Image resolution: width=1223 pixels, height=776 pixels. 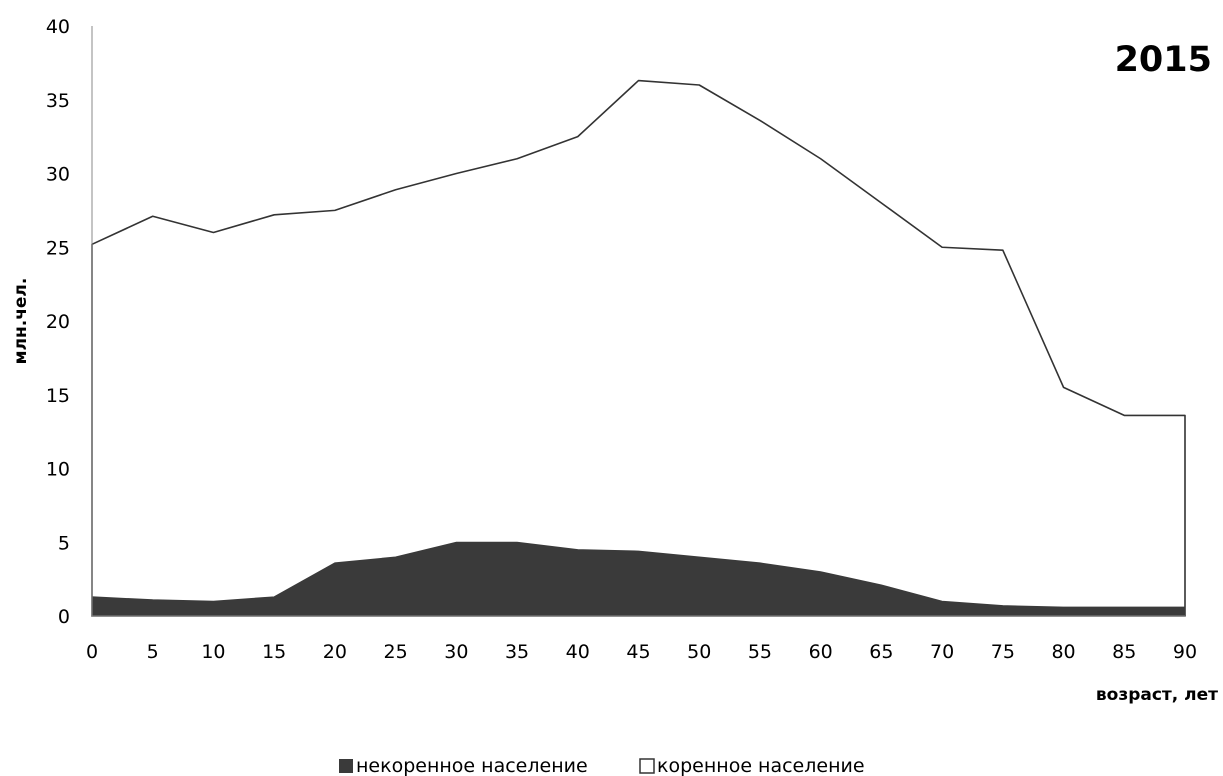 I want to click on x-tick-label: 35, so click(x=517, y=652).